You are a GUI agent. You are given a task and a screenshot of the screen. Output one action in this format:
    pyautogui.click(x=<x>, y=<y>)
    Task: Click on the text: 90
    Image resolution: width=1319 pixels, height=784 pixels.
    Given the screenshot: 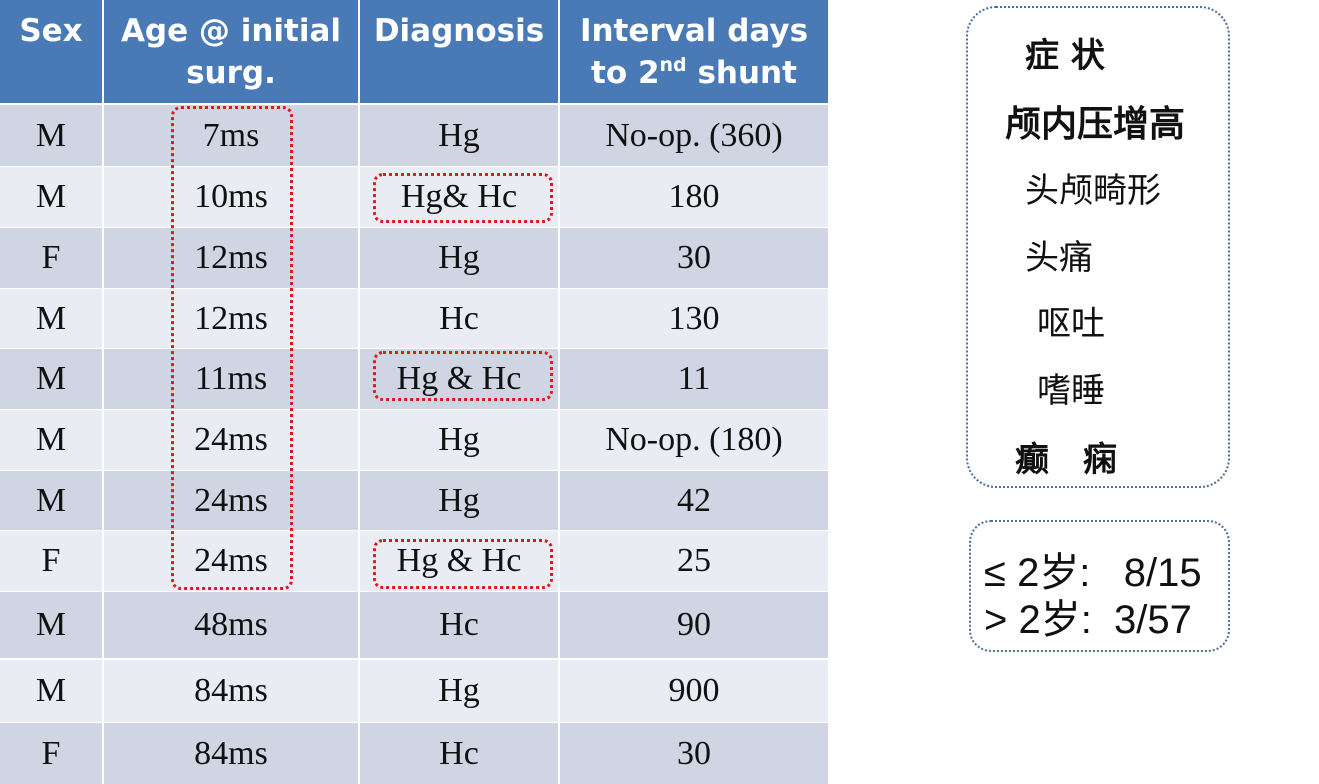 What is the action you would take?
    pyautogui.click(x=694, y=624)
    